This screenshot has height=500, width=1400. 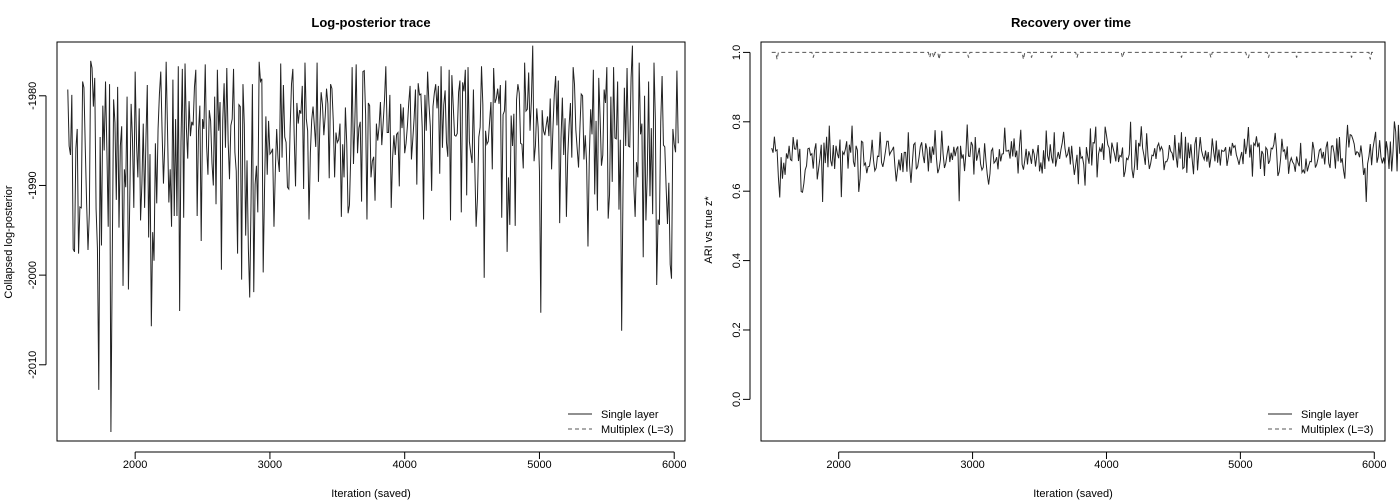 What do you see at coordinates (9, 241) in the screenshot?
I see `y-axis-label-0: Collapsed log-posterior` at bounding box center [9, 241].